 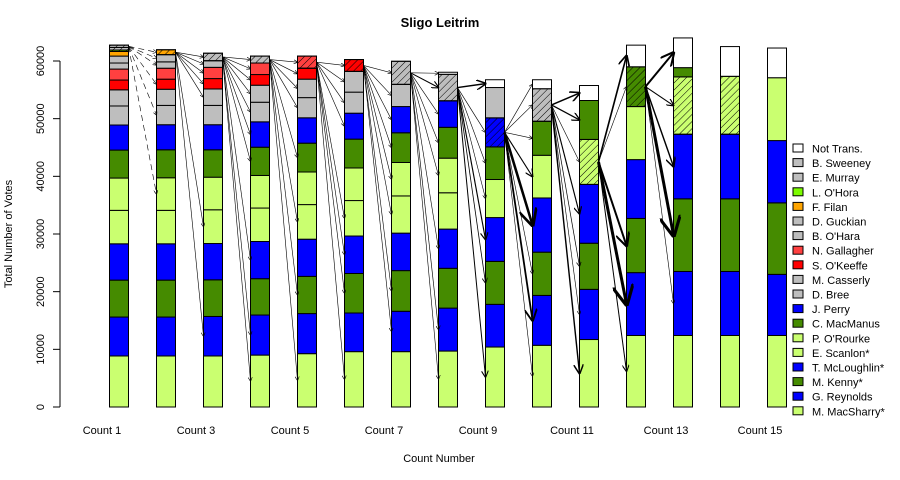 I want to click on legend-label: C. MacManus, so click(x=846, y=325).